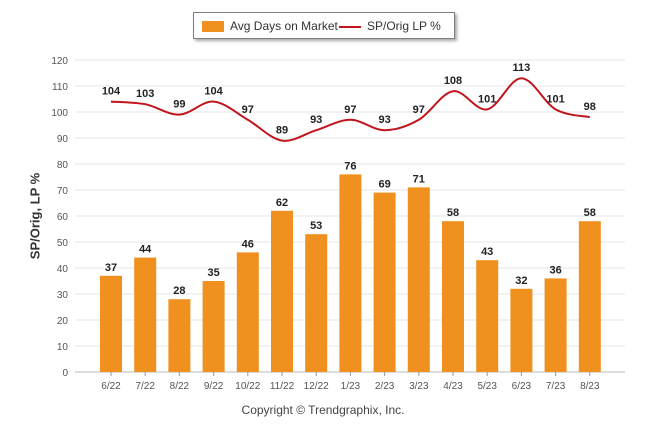 The width and height of the screenshot is (646, 434). What do you see at coordinates (214, 386) in the screenshot?
I see `x-tick-label: 9/22` at bounding box center [214, 386].